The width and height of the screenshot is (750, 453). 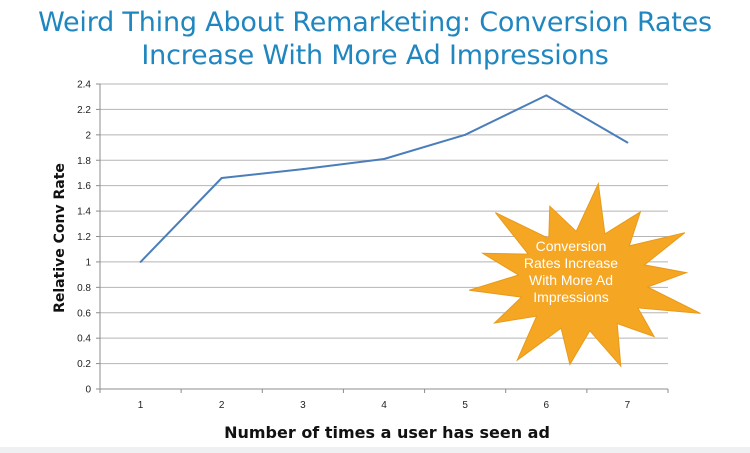 I want to click on y-tick-label: 1, so click(x=88, y=262).